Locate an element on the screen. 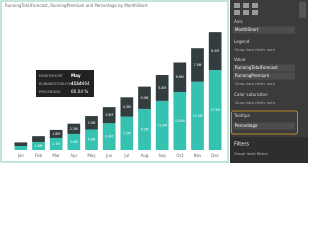  data-label: 15.3M is located at coordinates (198, 116).